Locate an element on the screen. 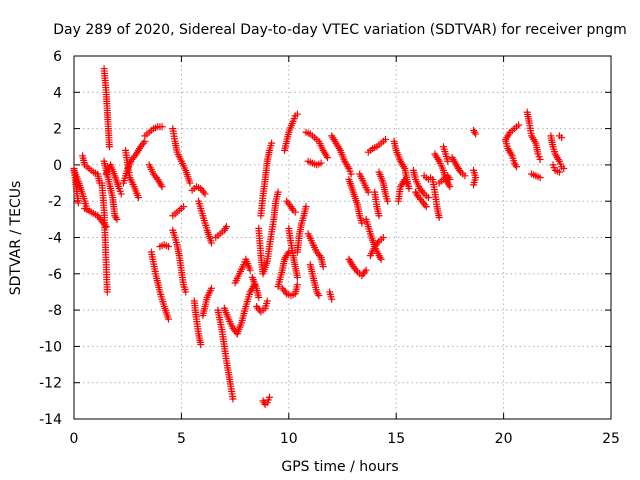 This screenshot has width=640, height=480. y-tick-label: 2 is located at coordinates (57, 130).